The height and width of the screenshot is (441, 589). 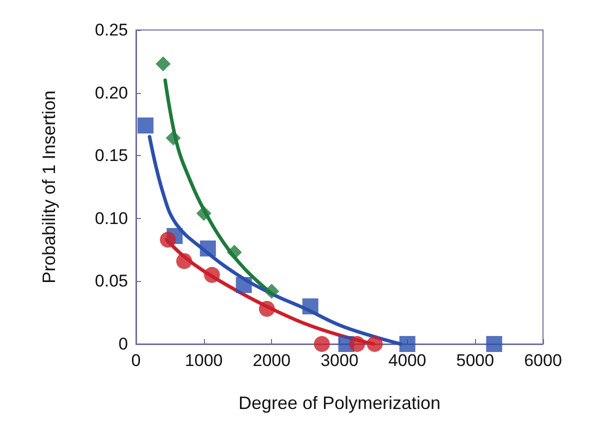 What do you see at coordinates (111, 30) in the screenshot?
I see `y-tick-label: 0.25` at bounding box center [111, 30].